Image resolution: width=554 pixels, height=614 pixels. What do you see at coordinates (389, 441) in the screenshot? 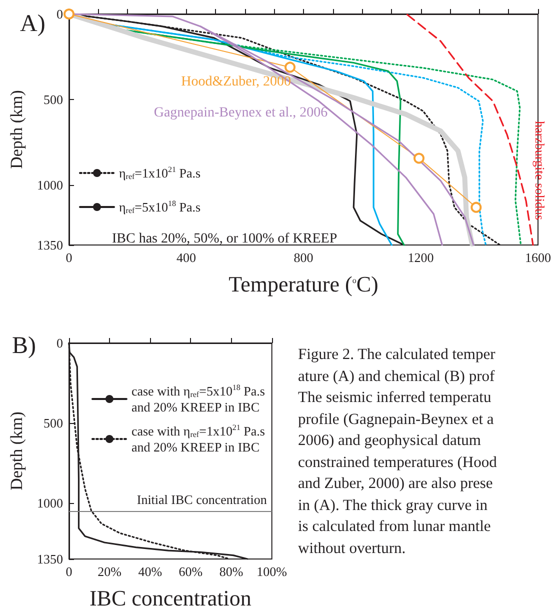
I see `text: 2006) and geophysical datum` at bounding box center [389, 441].